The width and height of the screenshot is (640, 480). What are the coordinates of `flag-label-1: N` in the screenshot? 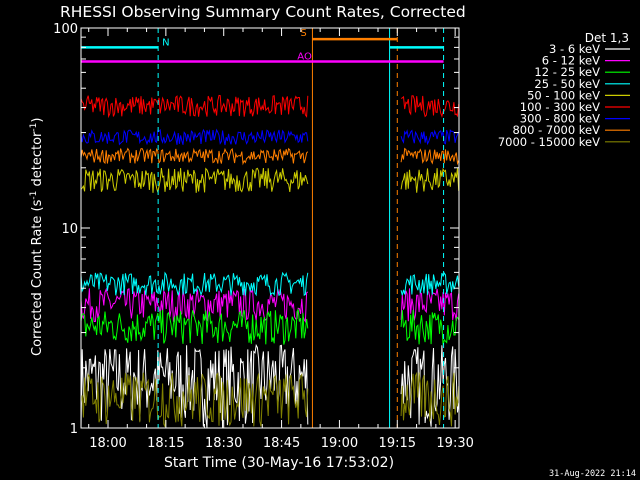 It's located at (165, 42).